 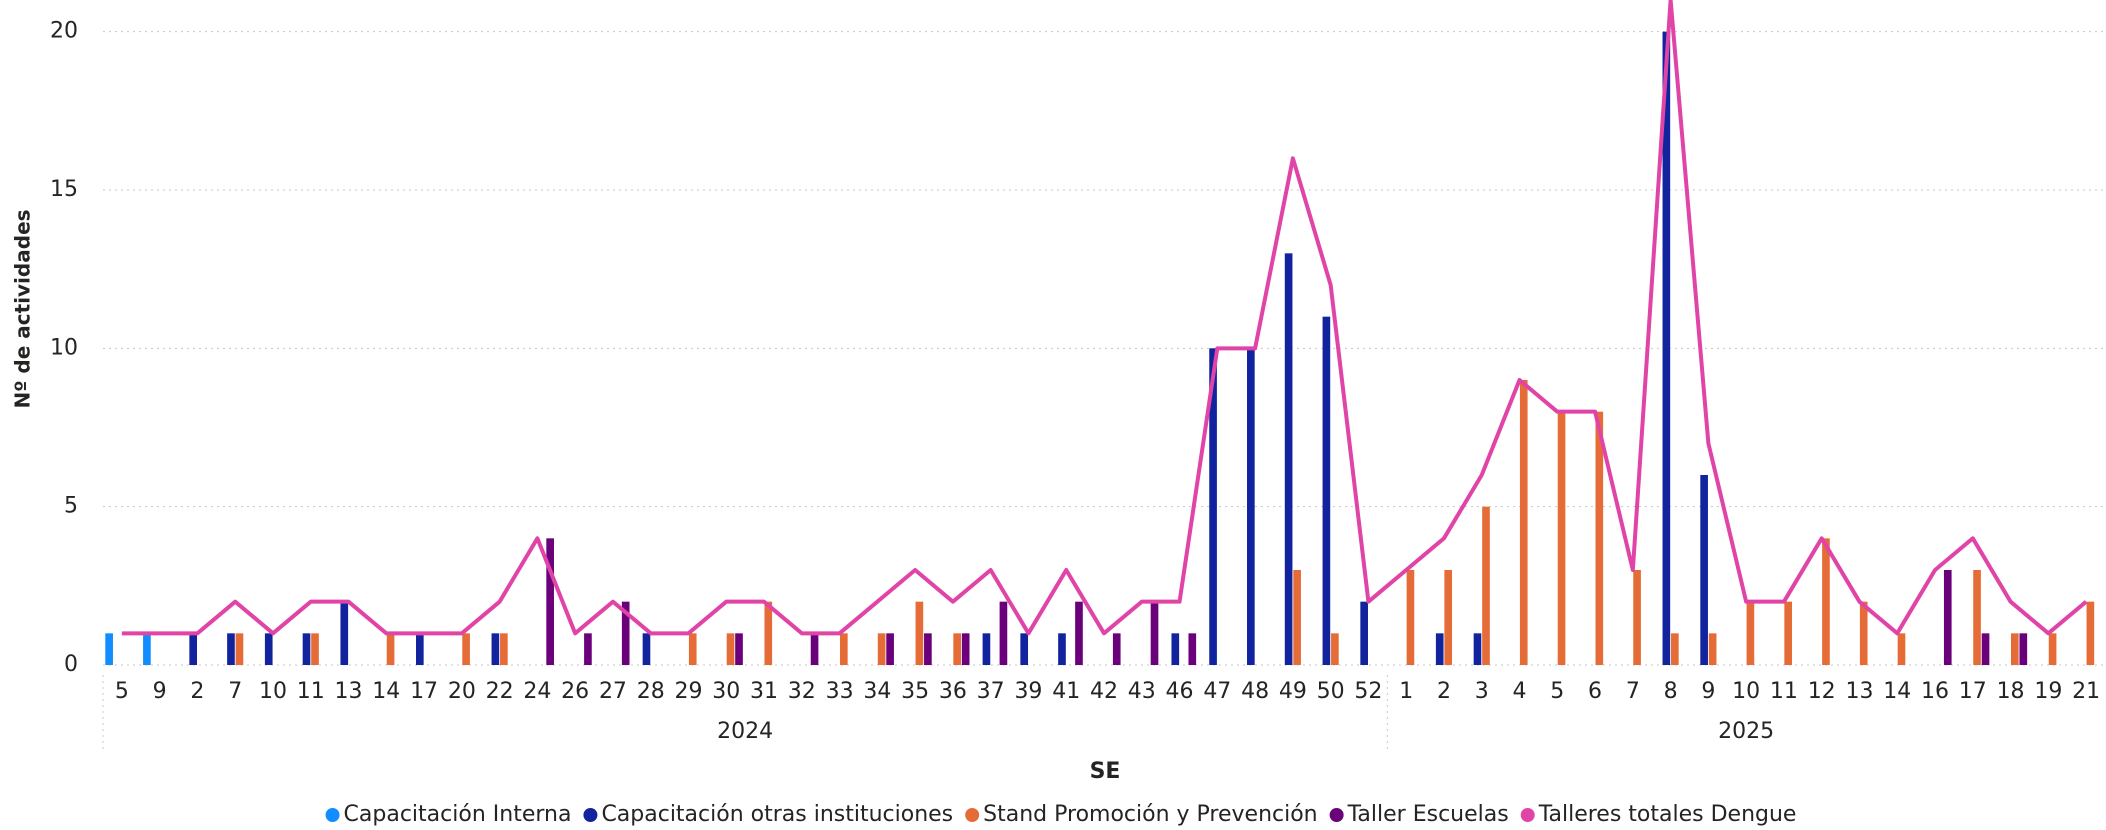 I want to click on x-tick-label: 35, so click(x=915, y=691).